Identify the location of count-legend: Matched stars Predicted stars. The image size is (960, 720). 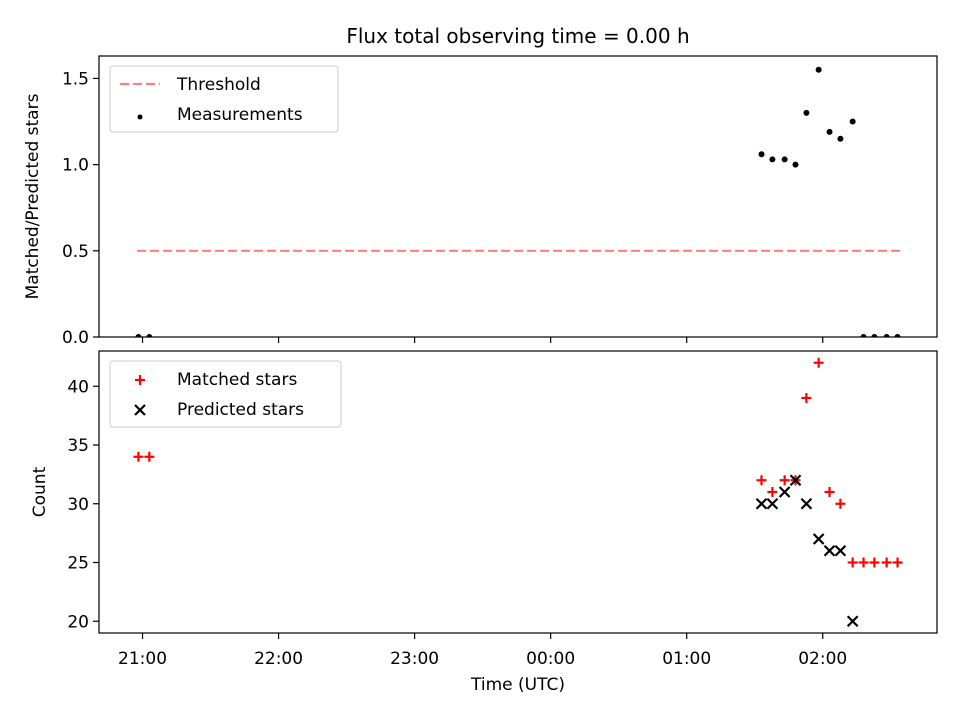
(225, 394).